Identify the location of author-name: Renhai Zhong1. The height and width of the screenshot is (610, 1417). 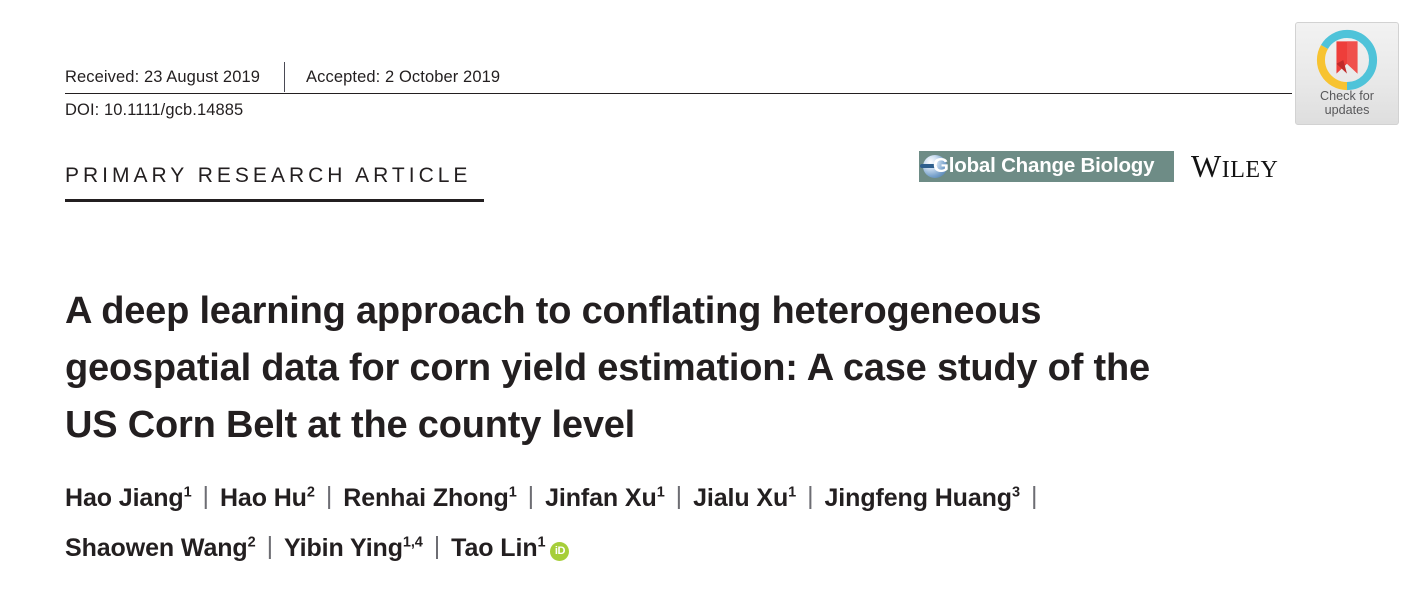
(430, 498).